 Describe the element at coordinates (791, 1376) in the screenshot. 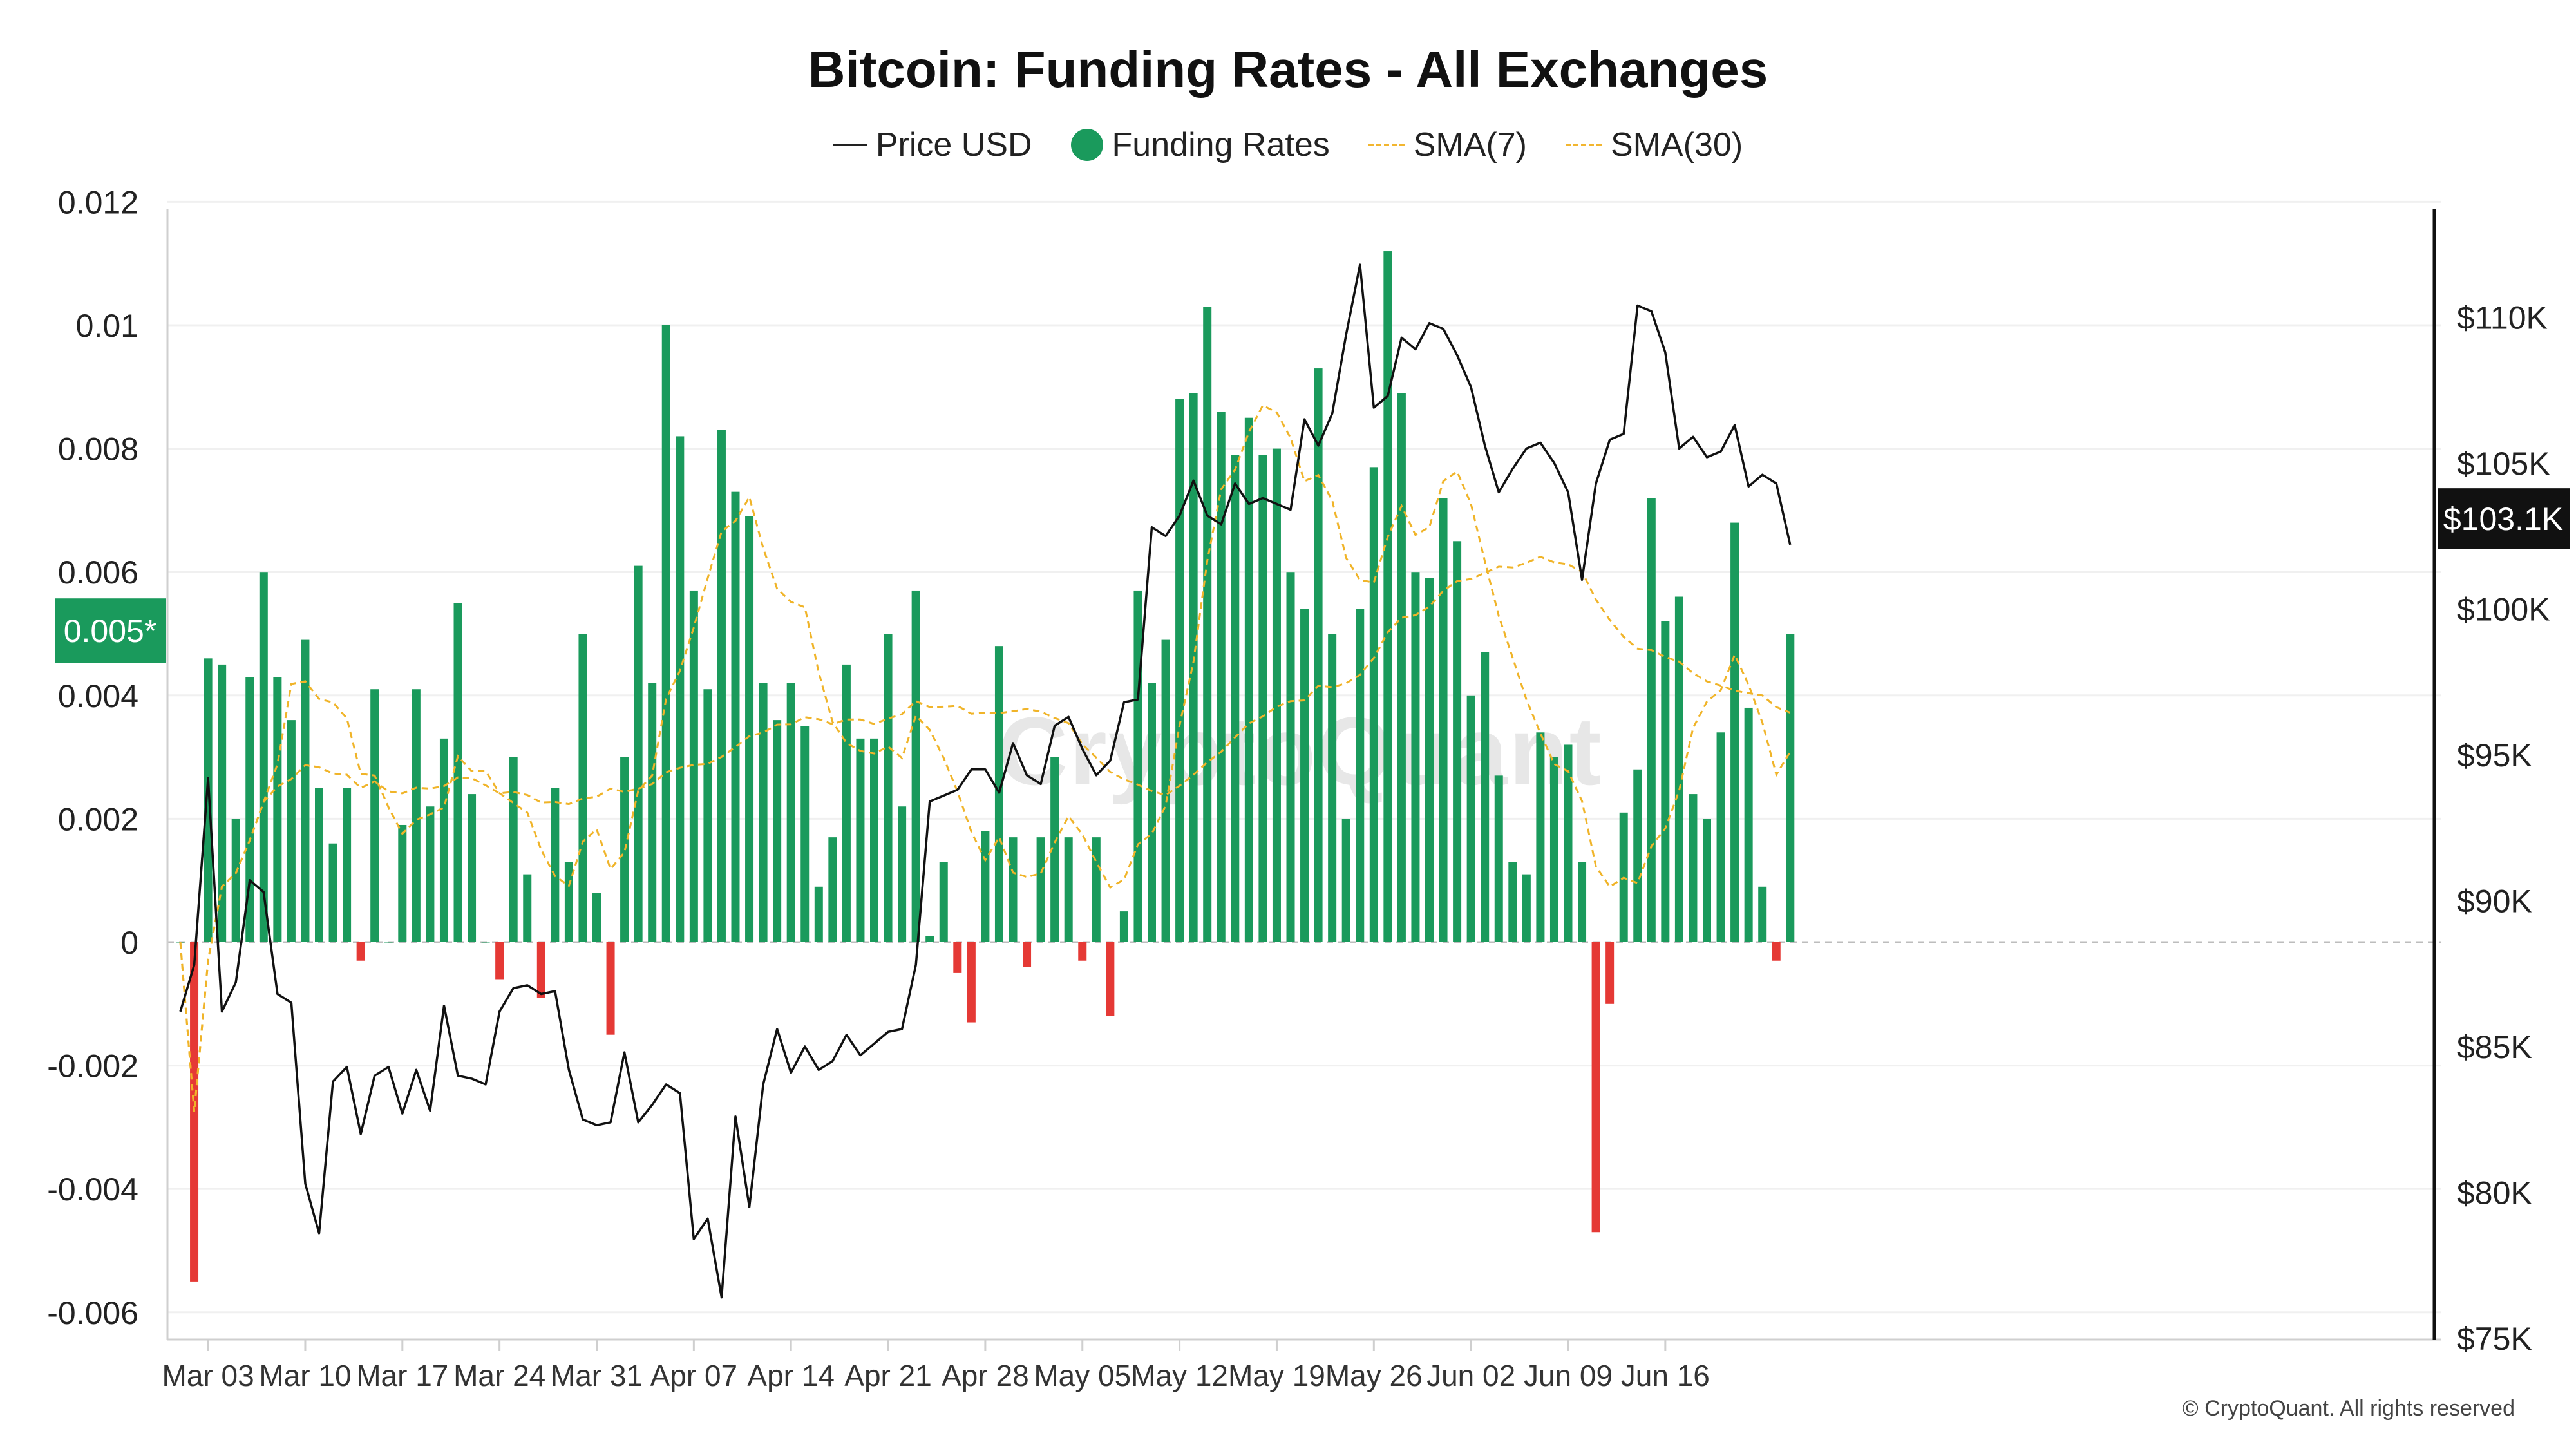

I see `x-tick-label: Apr 14` at that location.